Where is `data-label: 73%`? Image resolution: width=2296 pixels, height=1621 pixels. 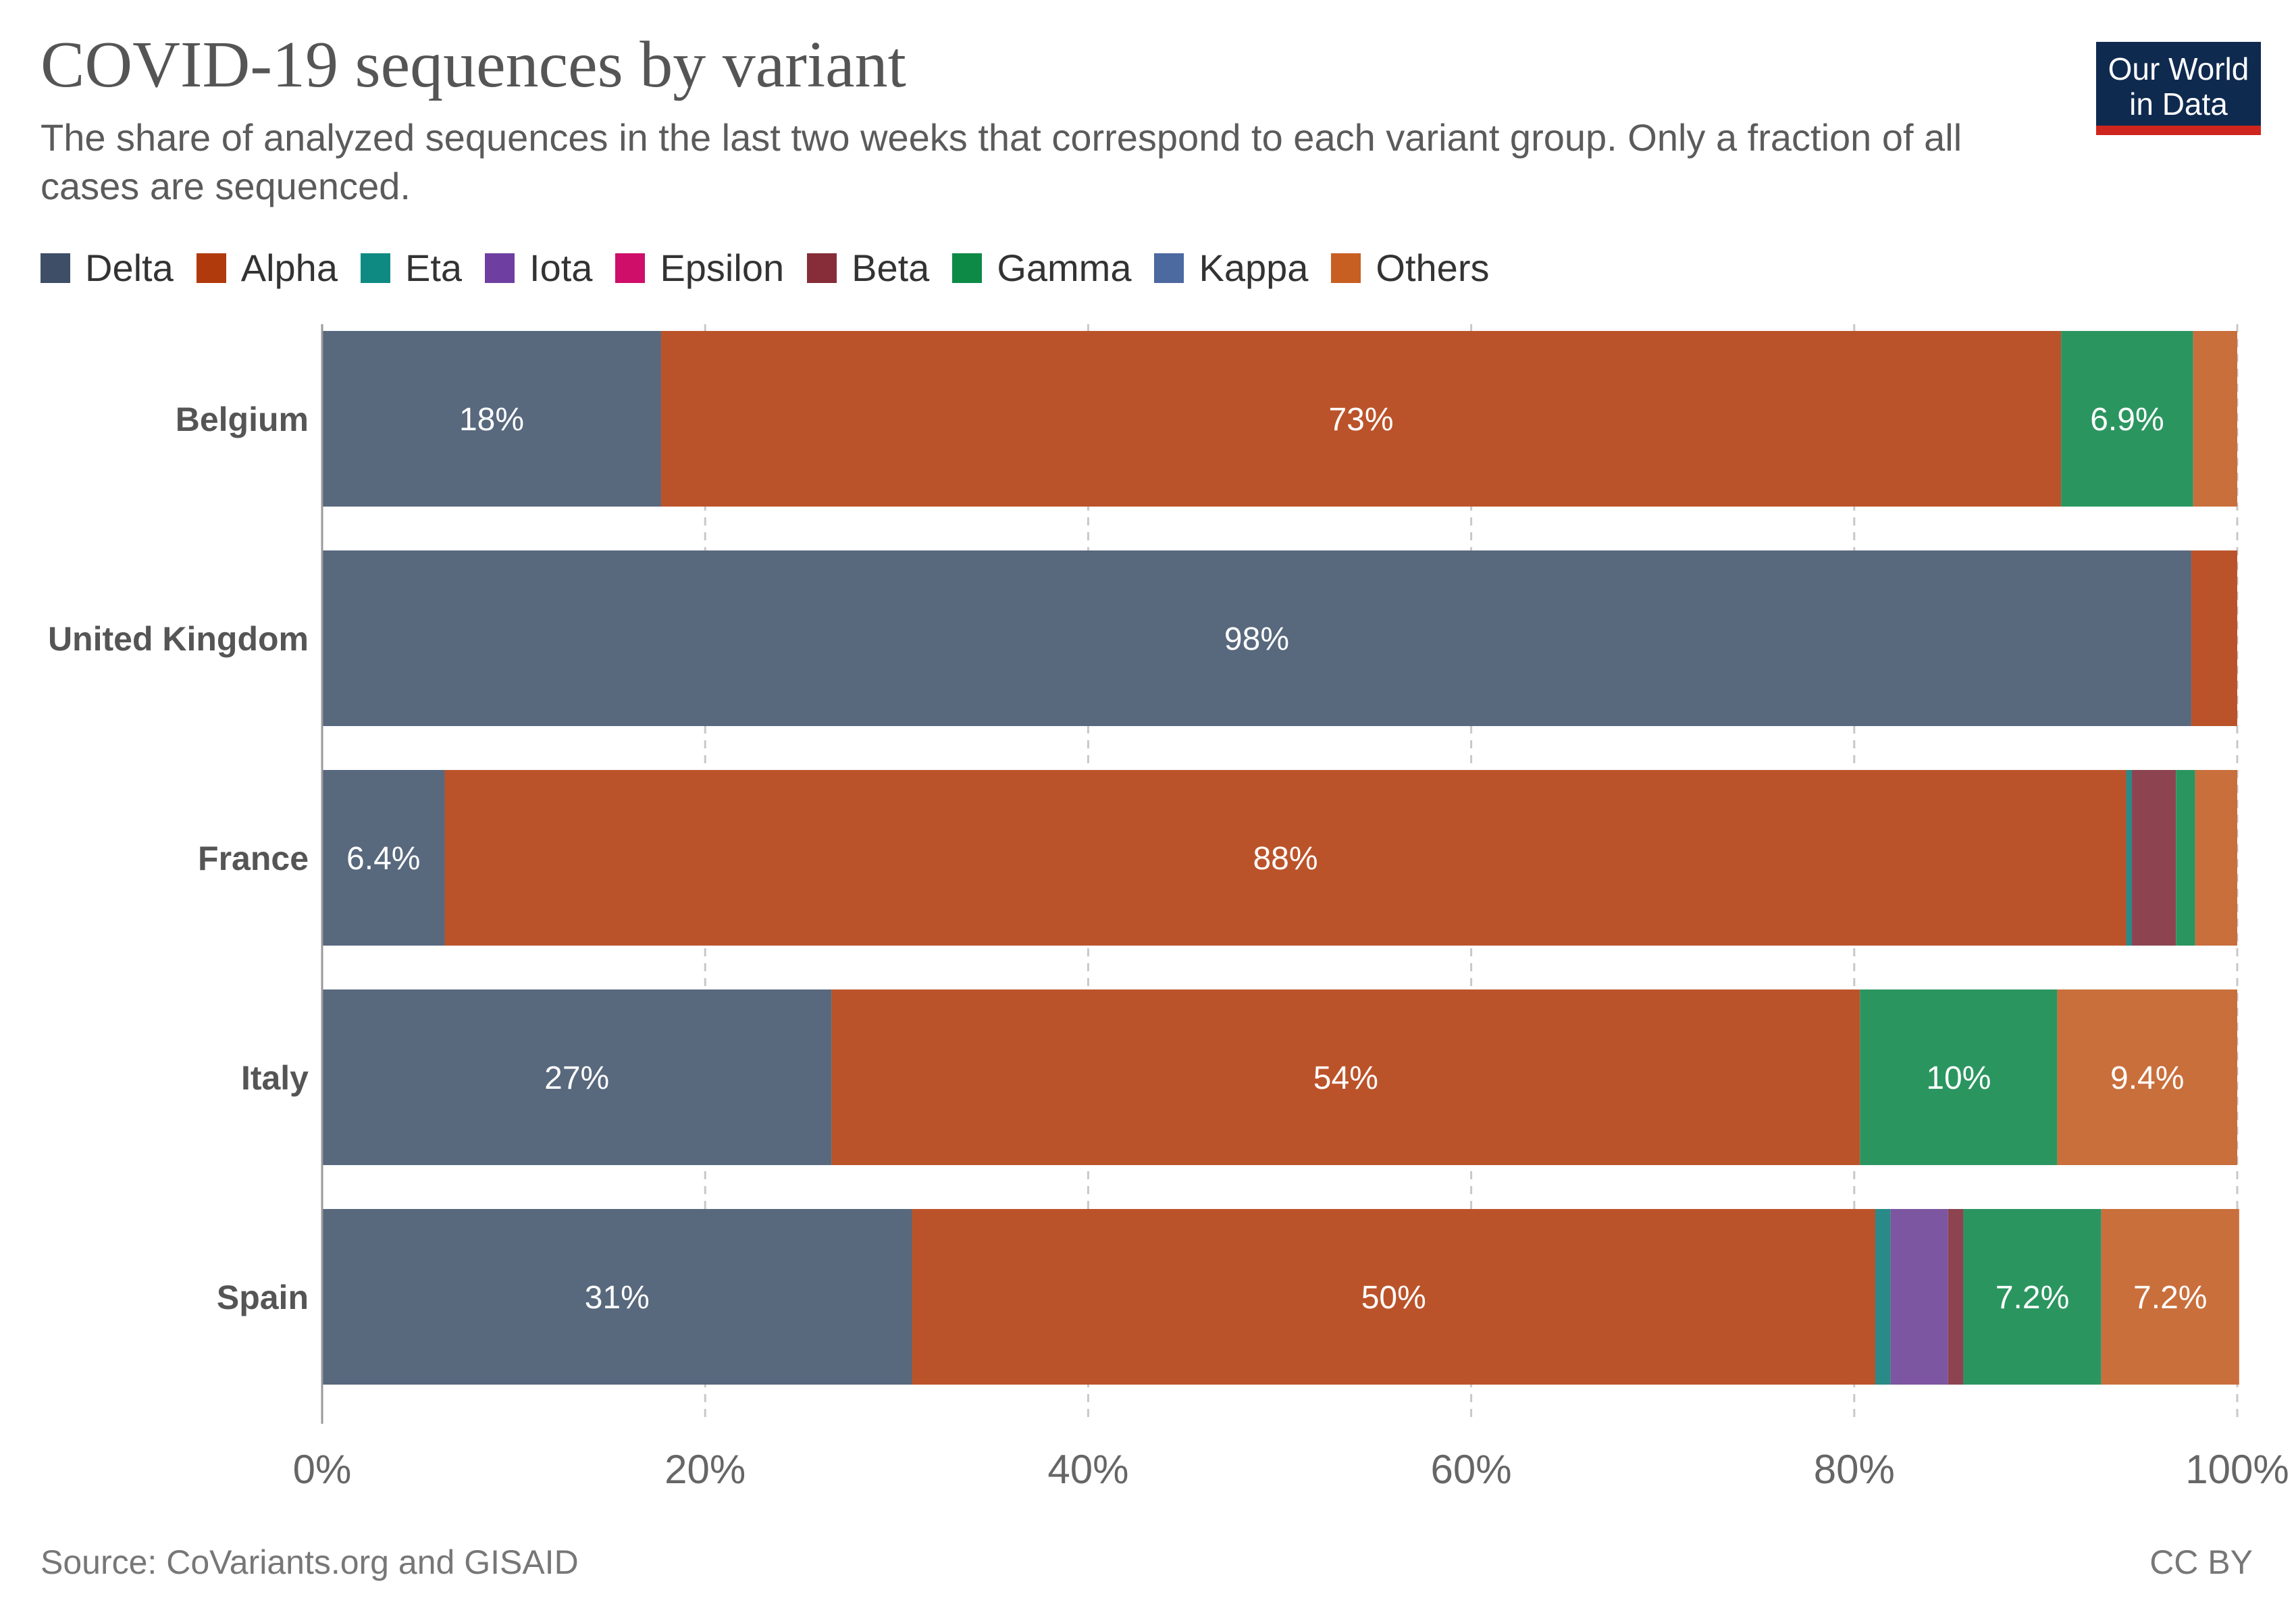
data-label: 73% is located at coordinates (1360, 420).